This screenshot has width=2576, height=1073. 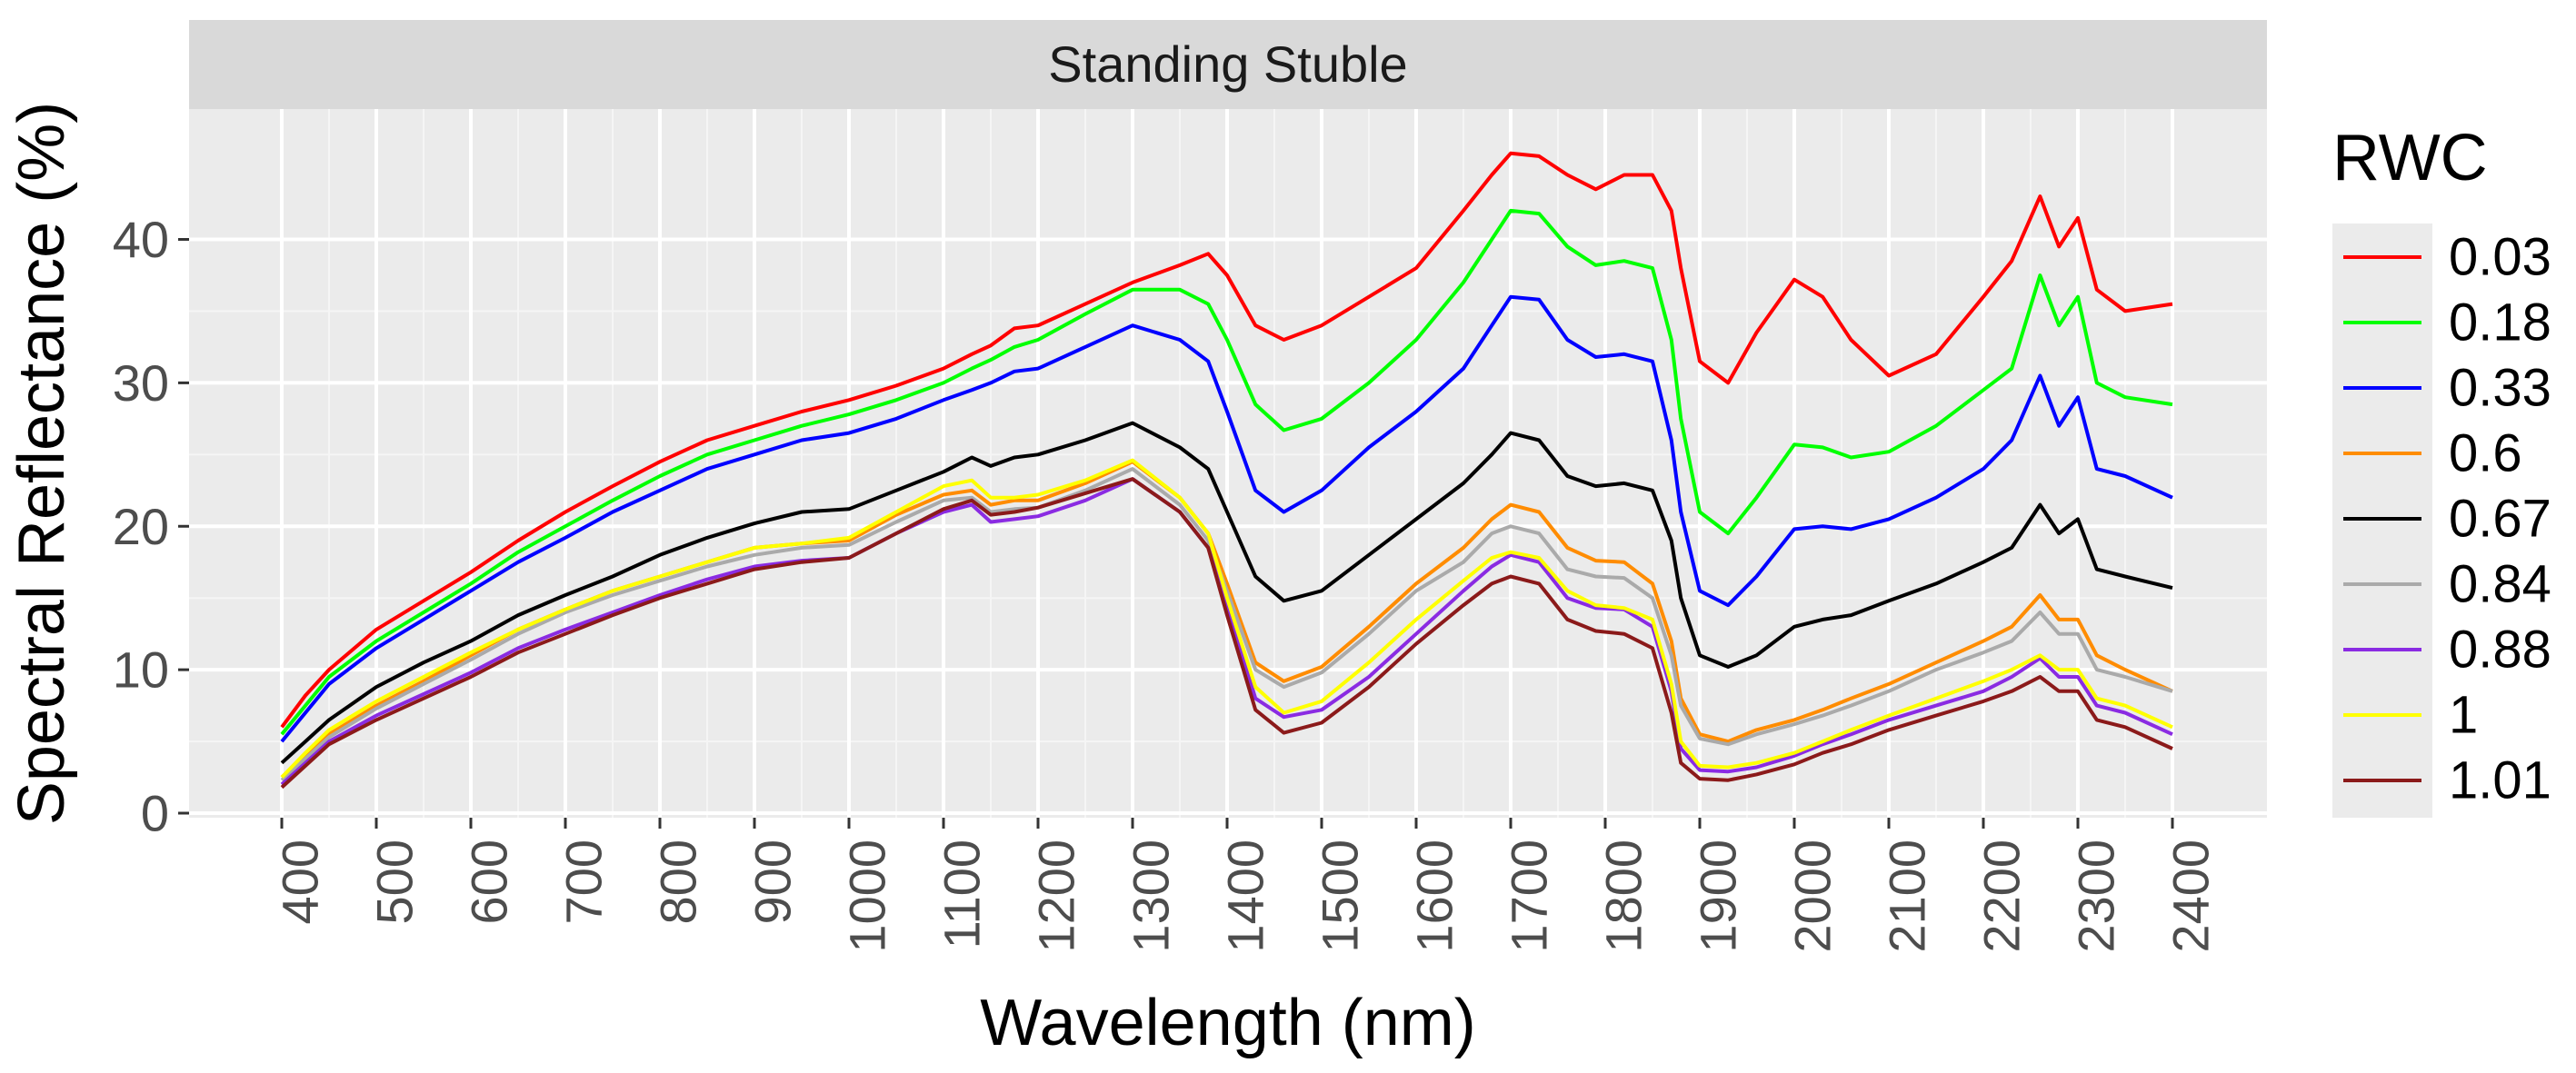 I want to click on y-tick-label: 20, so click(x=141, y=527).